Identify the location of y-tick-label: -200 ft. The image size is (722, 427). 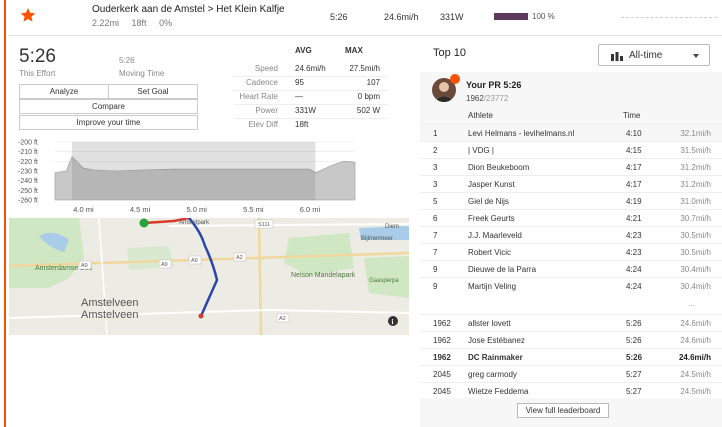
(28, 143).